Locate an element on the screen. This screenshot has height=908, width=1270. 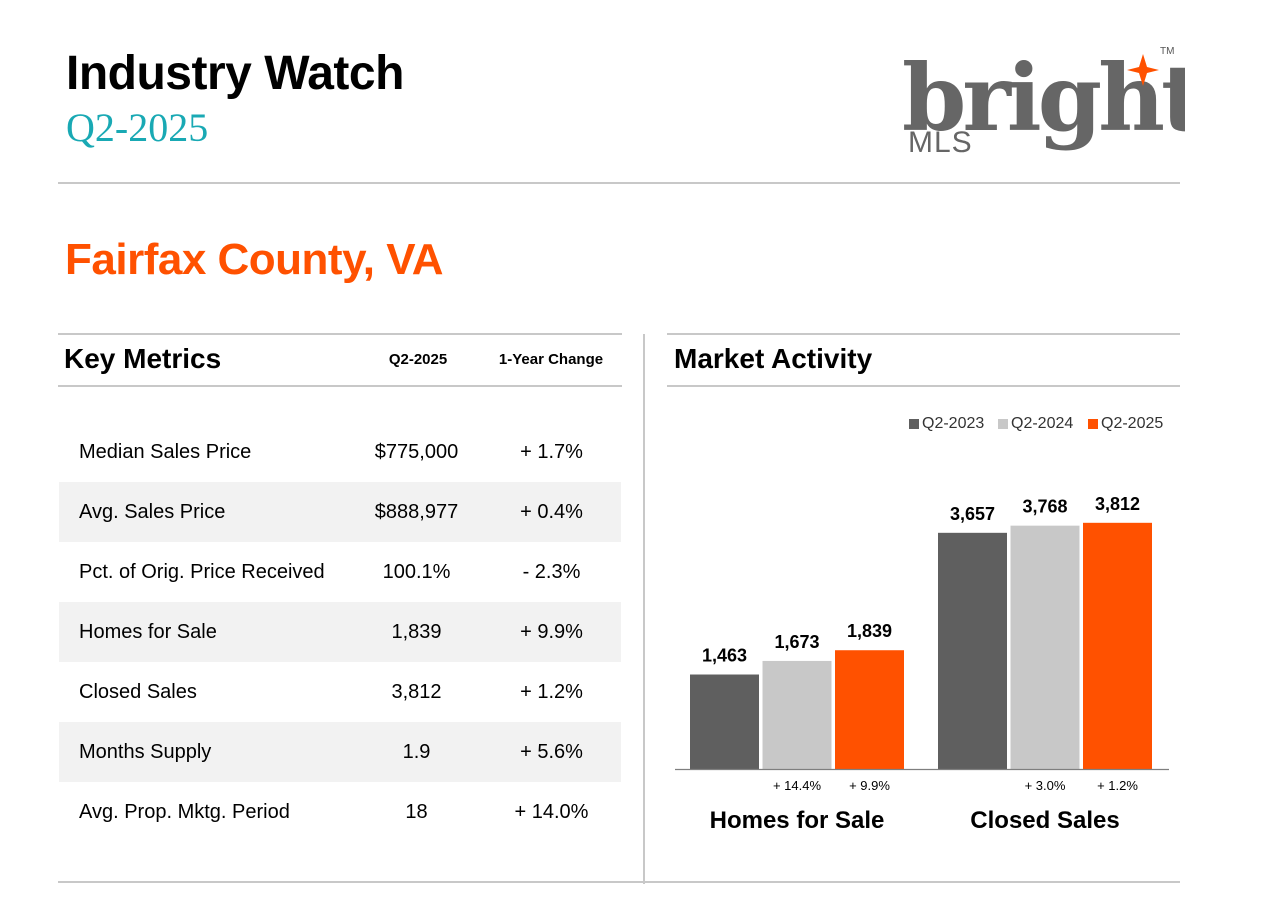
legend-item-q2-2023: Q2-2023 is located at coordinates (946, 424).